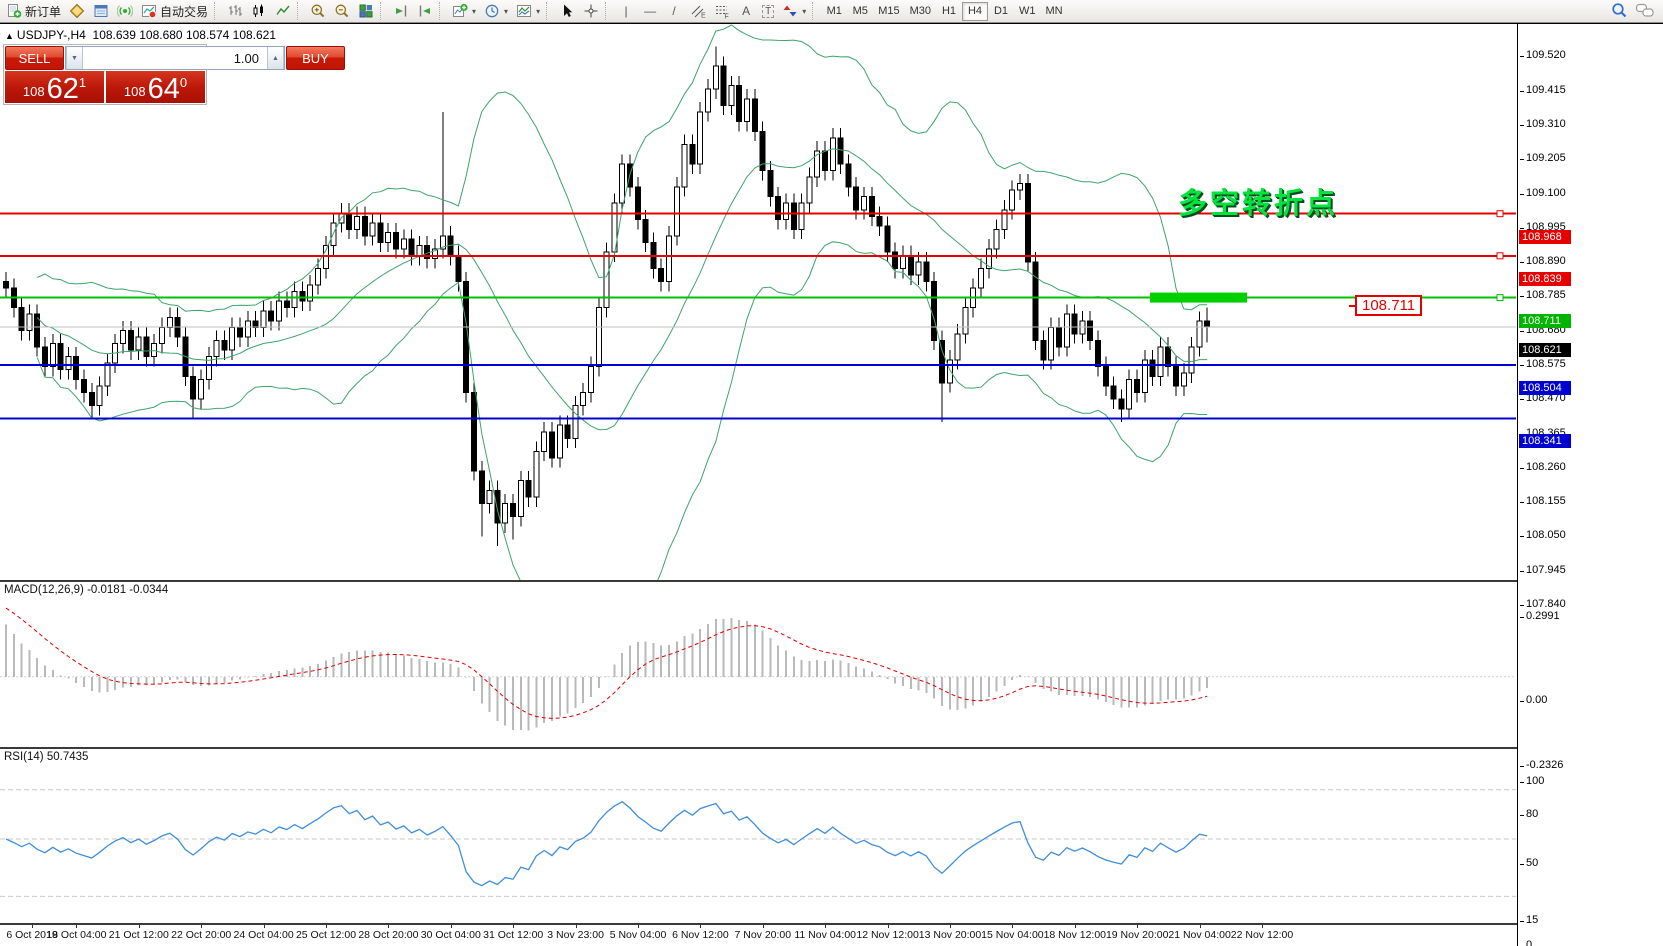  What do you see at coordinates (275, 58) in the screenshot?
I see `volume-increase-button: ▲` at bounding box center [275, 58].